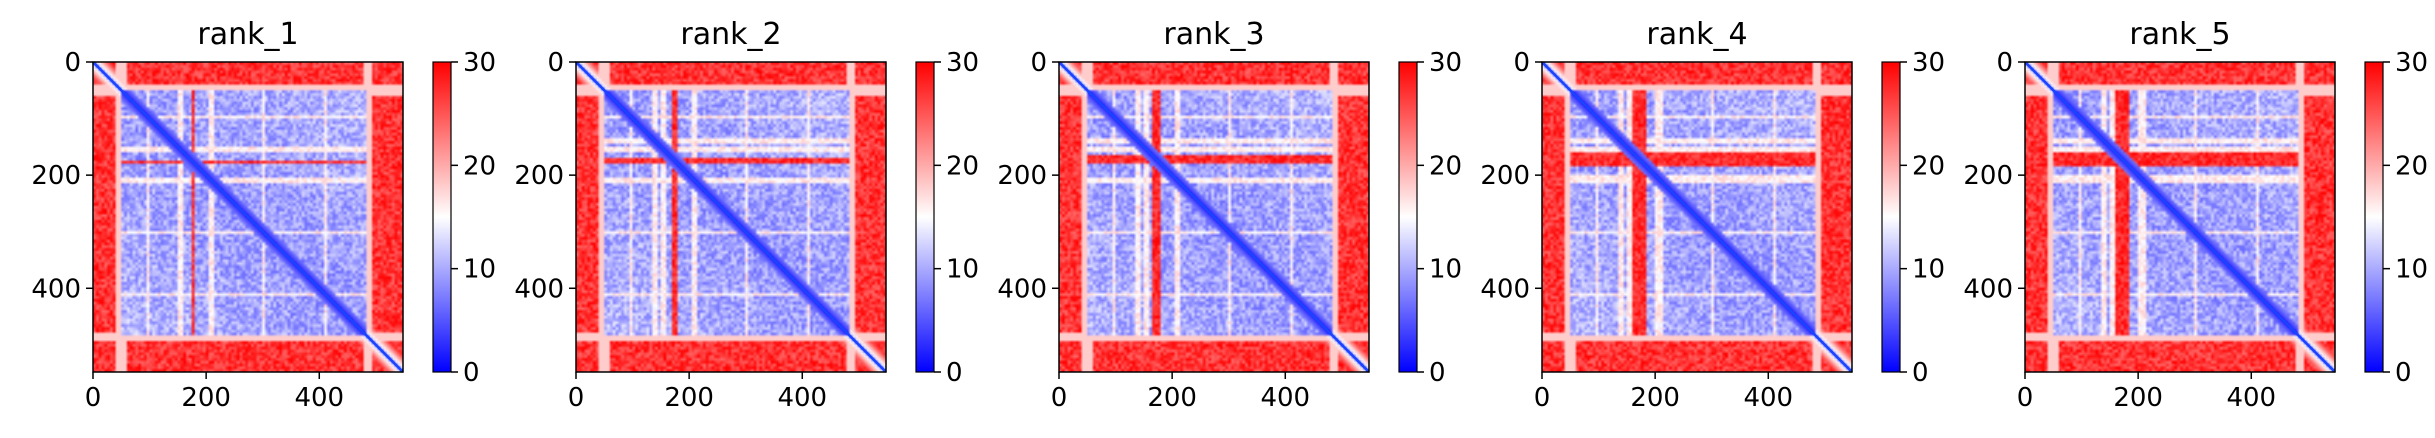 Image resolution: width=2435 pixels, height=438 pixels. Describe the element at coordinates (247, 34) in the screenshot. I see `panel-title: rank_1` at that location.